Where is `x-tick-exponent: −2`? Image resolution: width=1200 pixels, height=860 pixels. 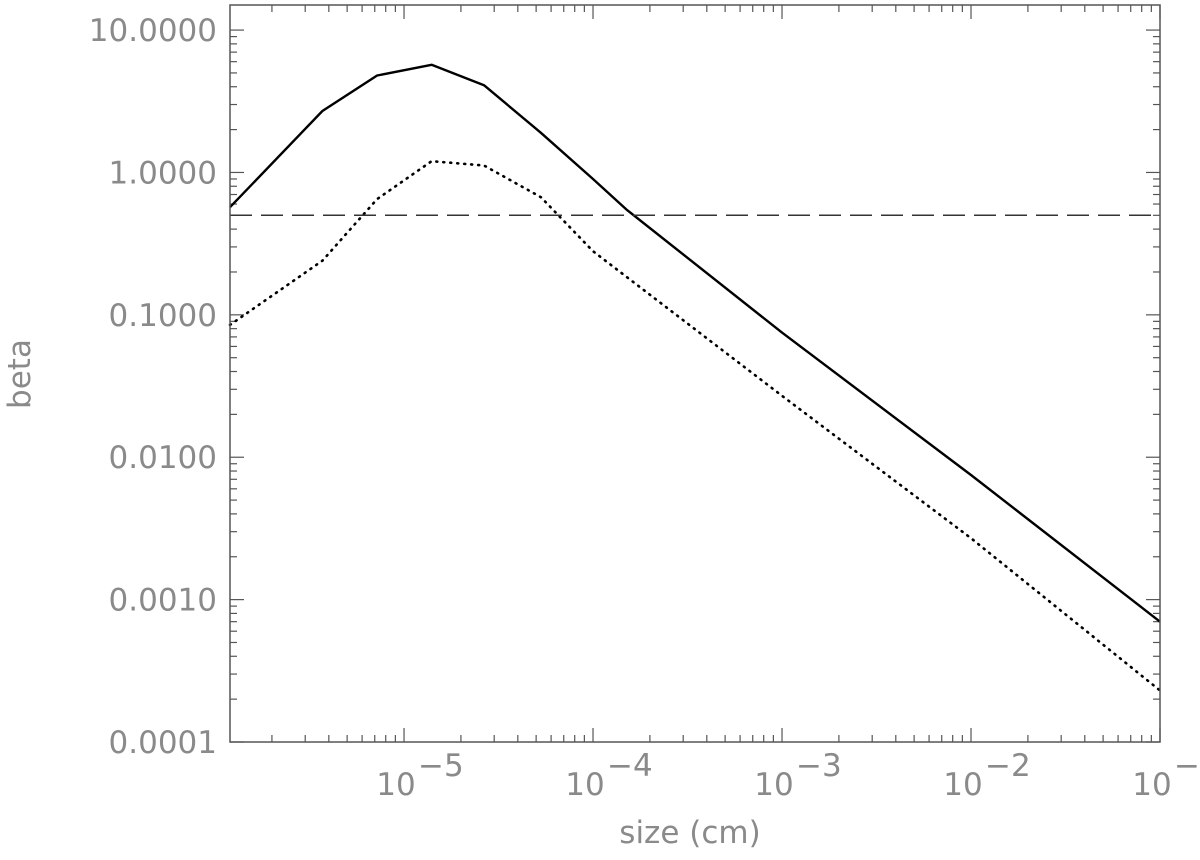 x-tick-exponent: −2 is located at coordinates (1008, 766).